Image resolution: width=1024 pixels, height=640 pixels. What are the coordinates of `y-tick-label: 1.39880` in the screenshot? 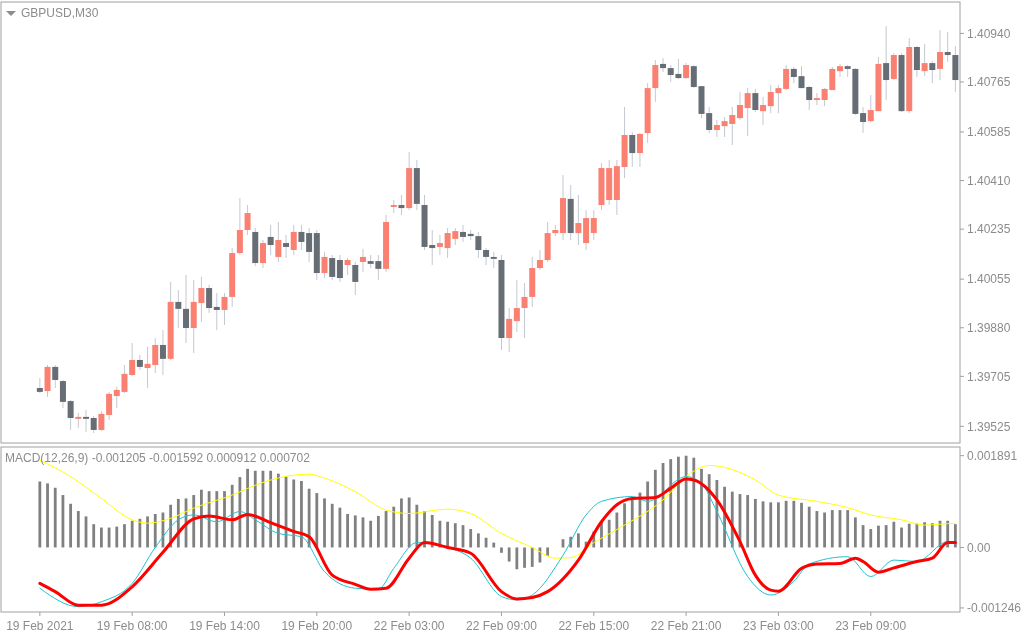 It's located at (989, 327).